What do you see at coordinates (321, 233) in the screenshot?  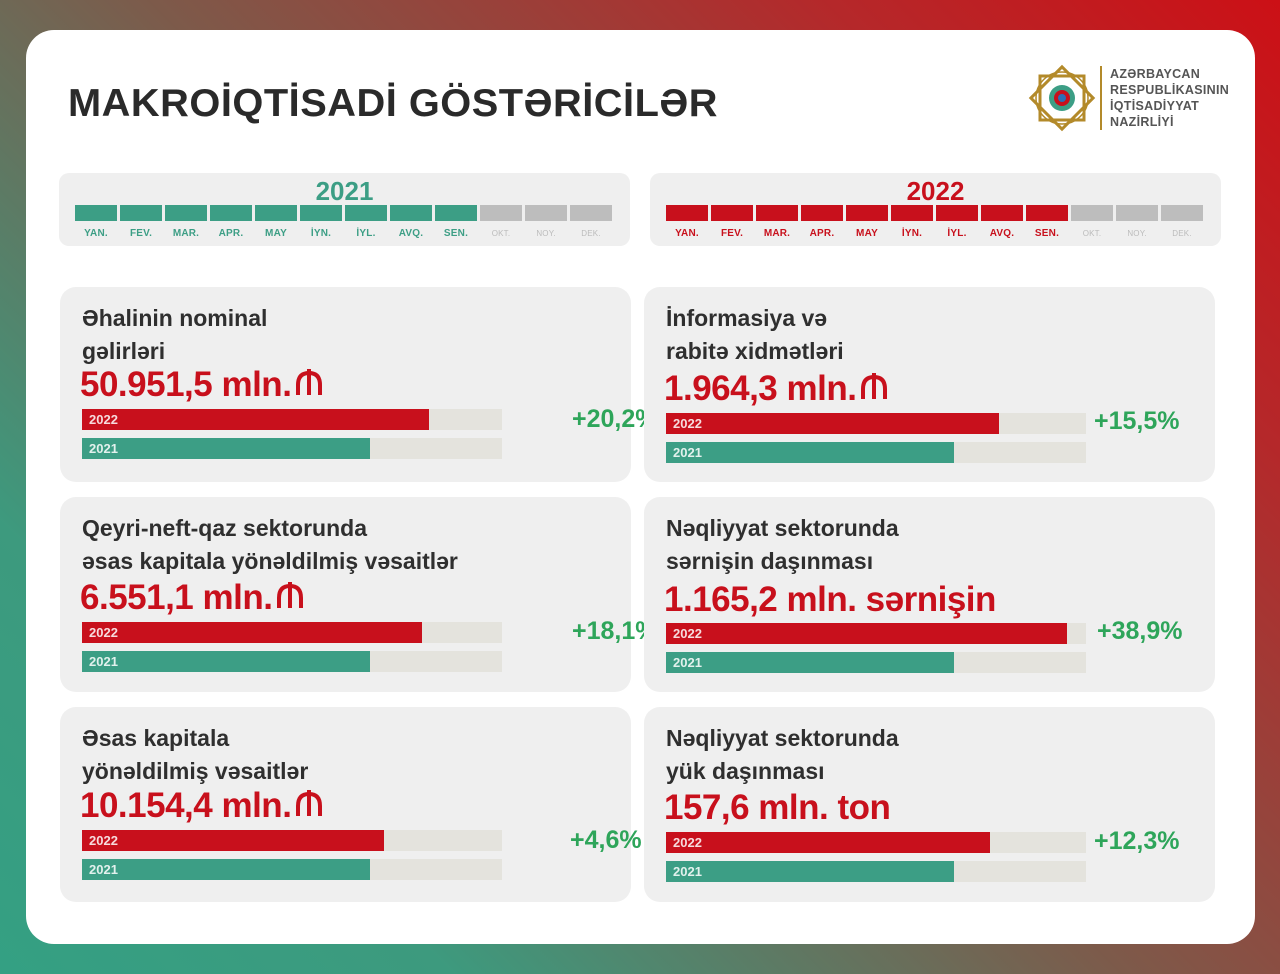 I see `month-label: İYN.` at bounding box center [321, 233].